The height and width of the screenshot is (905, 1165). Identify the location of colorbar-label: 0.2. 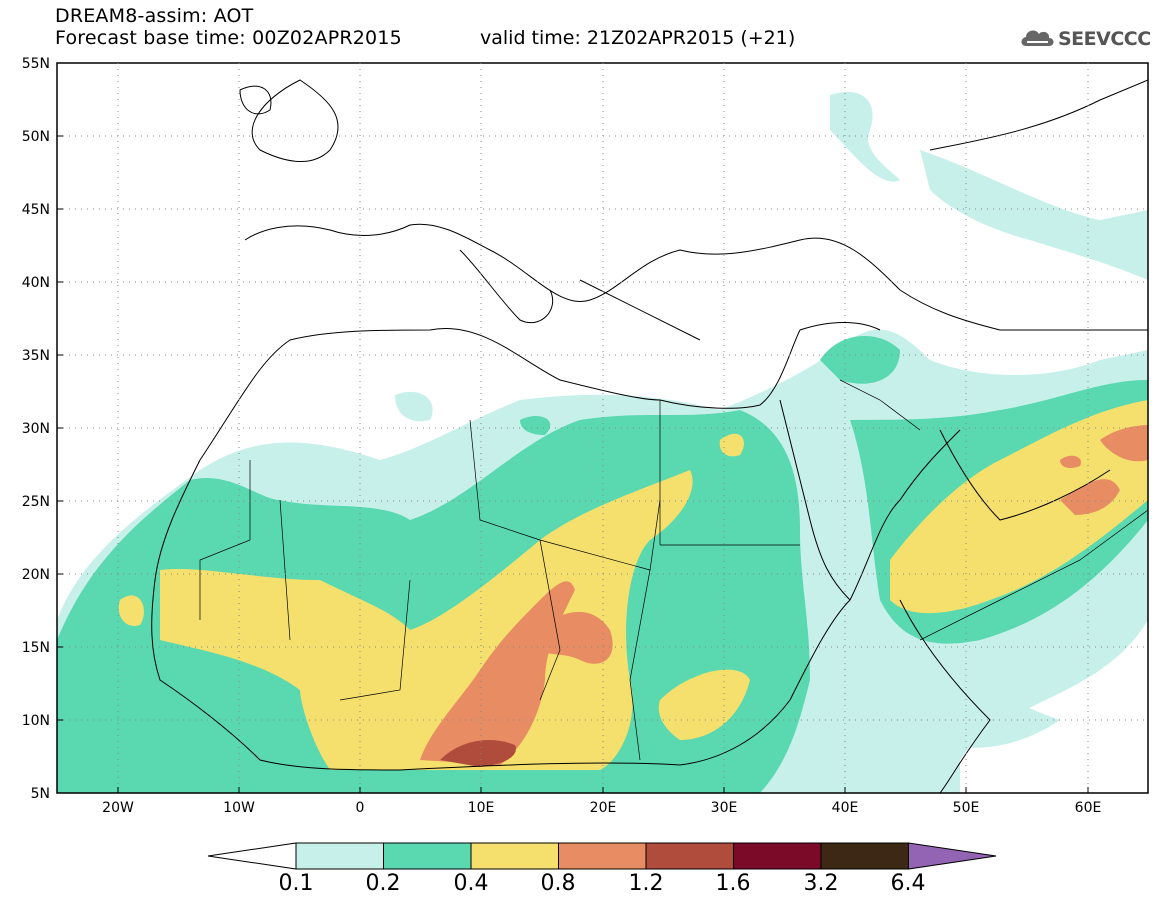
(383, 883).